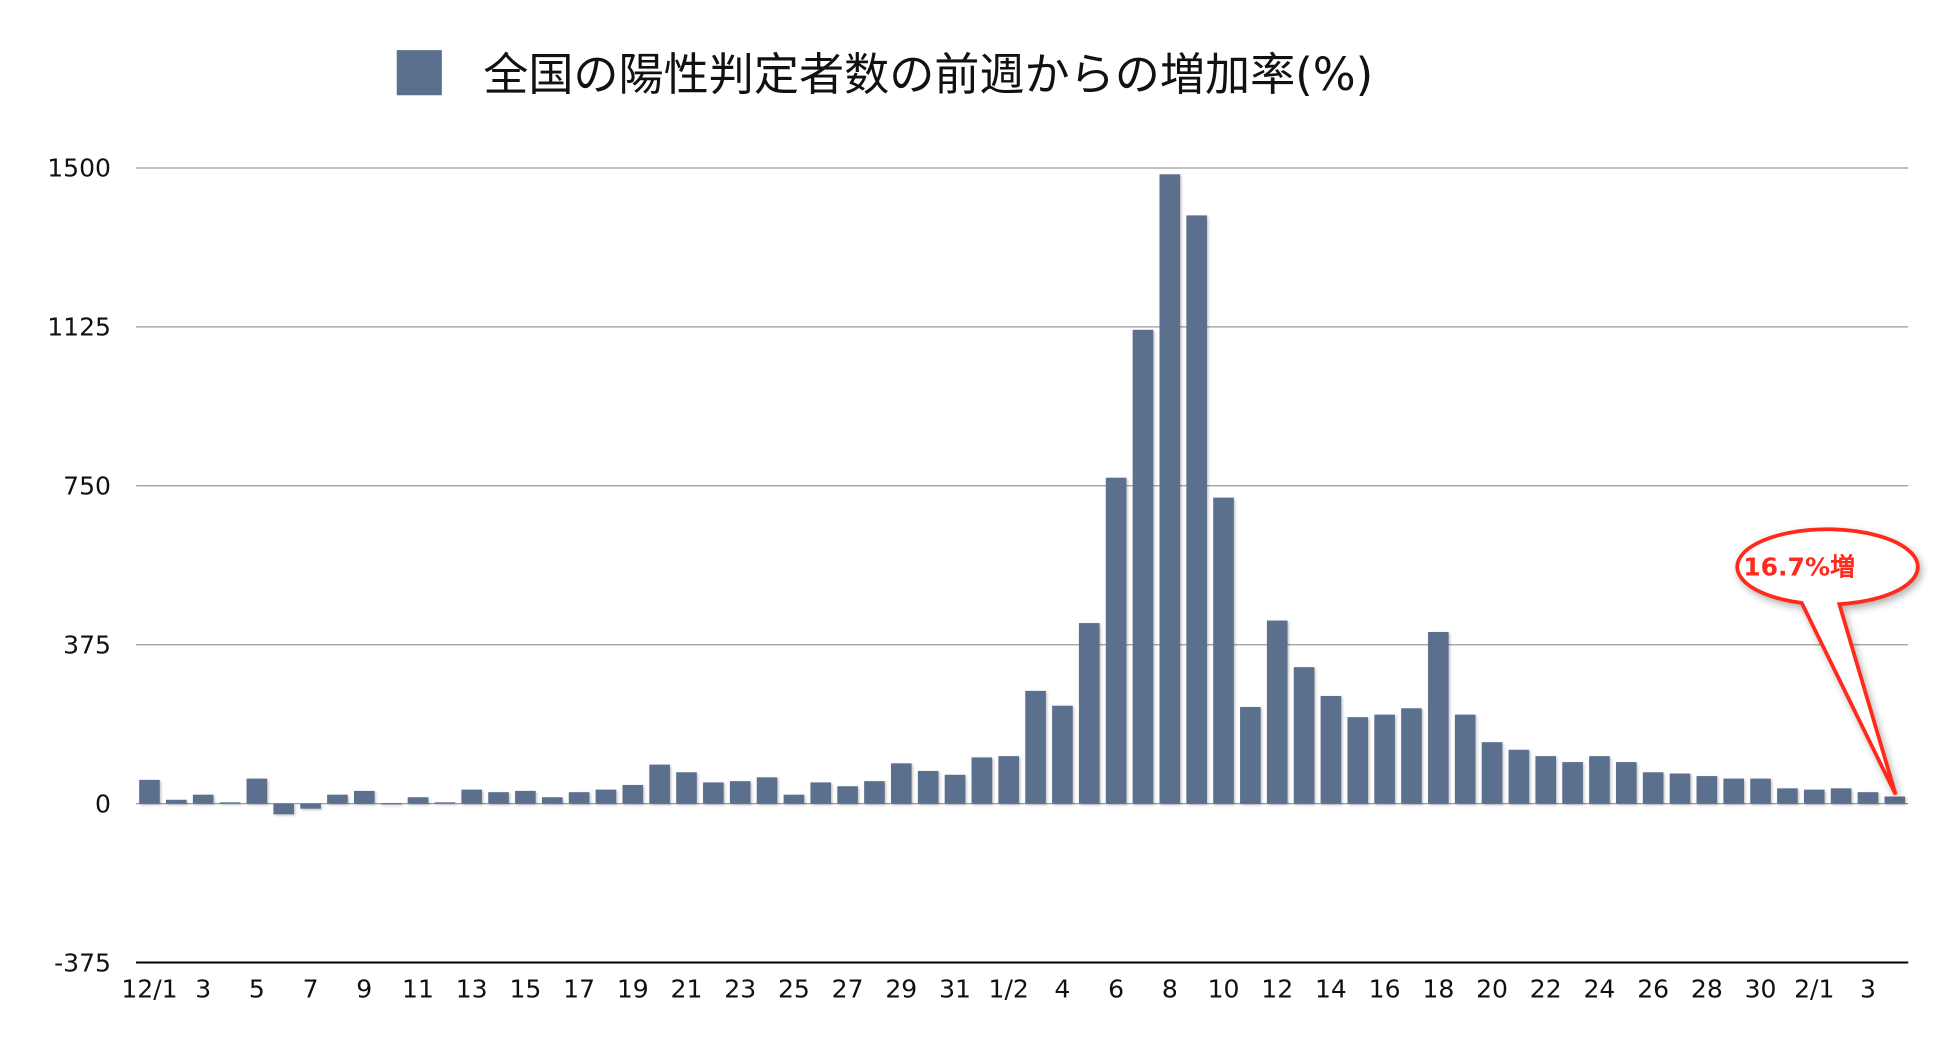  What do you see at coordinates (1465, 759) in the screenshot?
I see `bar-1/19` at bounding box center [1465, 759].